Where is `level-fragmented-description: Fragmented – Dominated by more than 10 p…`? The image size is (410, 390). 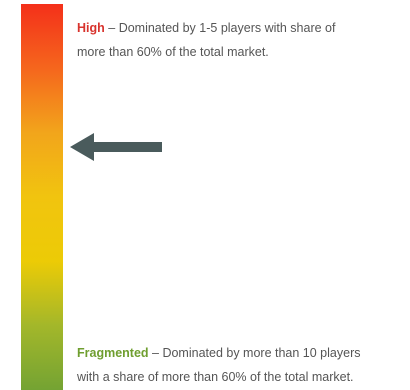 level-fragmented-description: Fragmented – Dominated by more than 10 p… is located at coordinates (218, 365).